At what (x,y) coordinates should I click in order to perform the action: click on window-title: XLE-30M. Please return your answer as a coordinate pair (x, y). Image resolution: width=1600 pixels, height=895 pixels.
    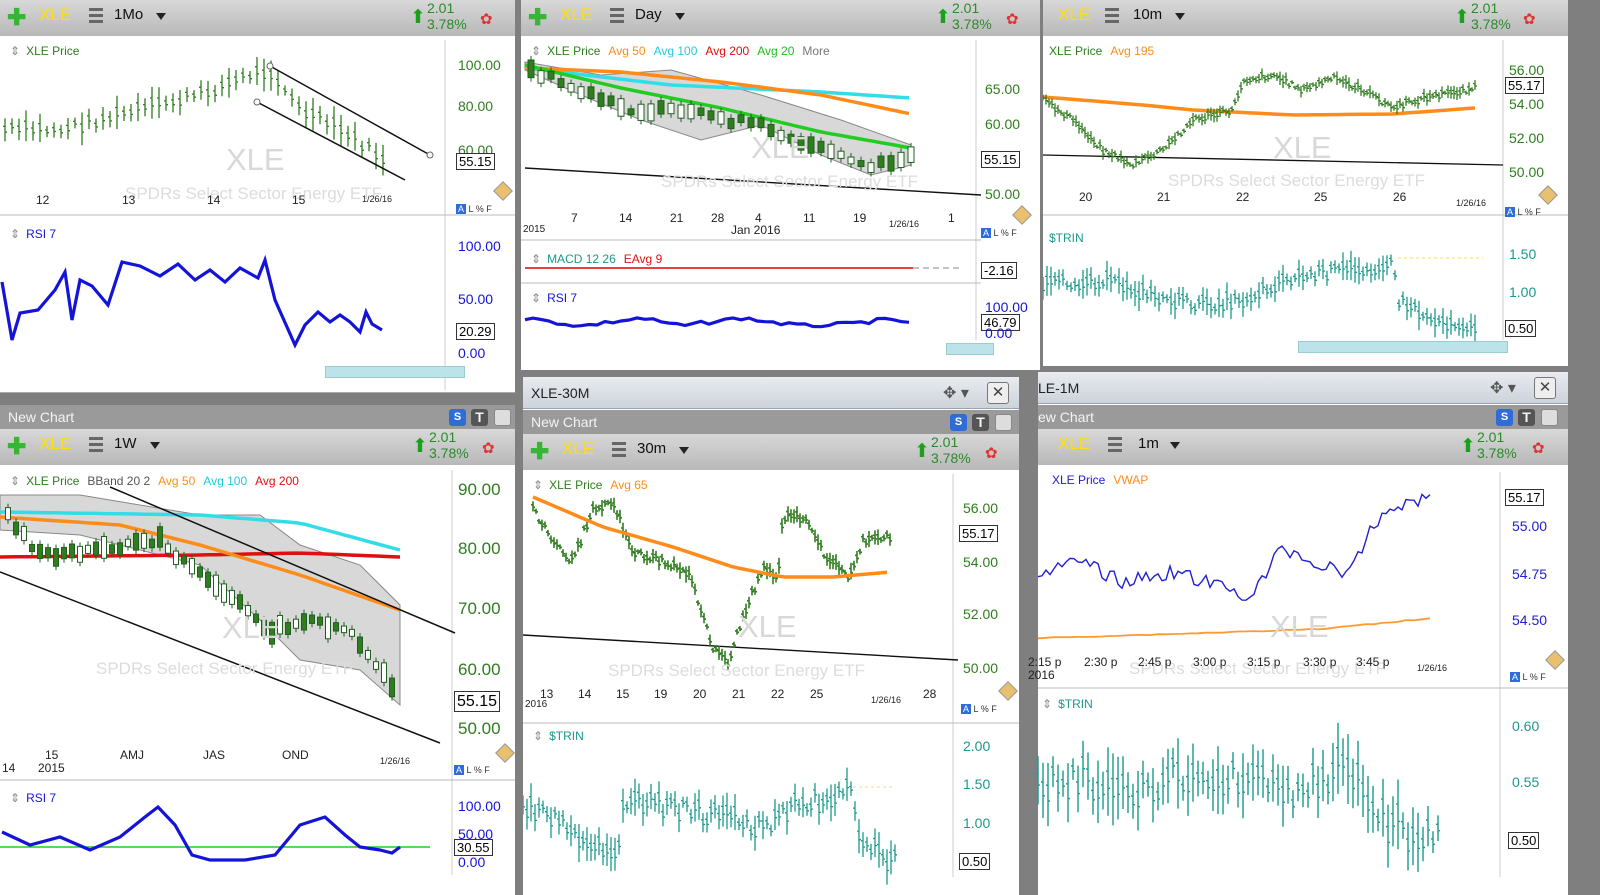
    Looking at the image, I should click on (560, 393).